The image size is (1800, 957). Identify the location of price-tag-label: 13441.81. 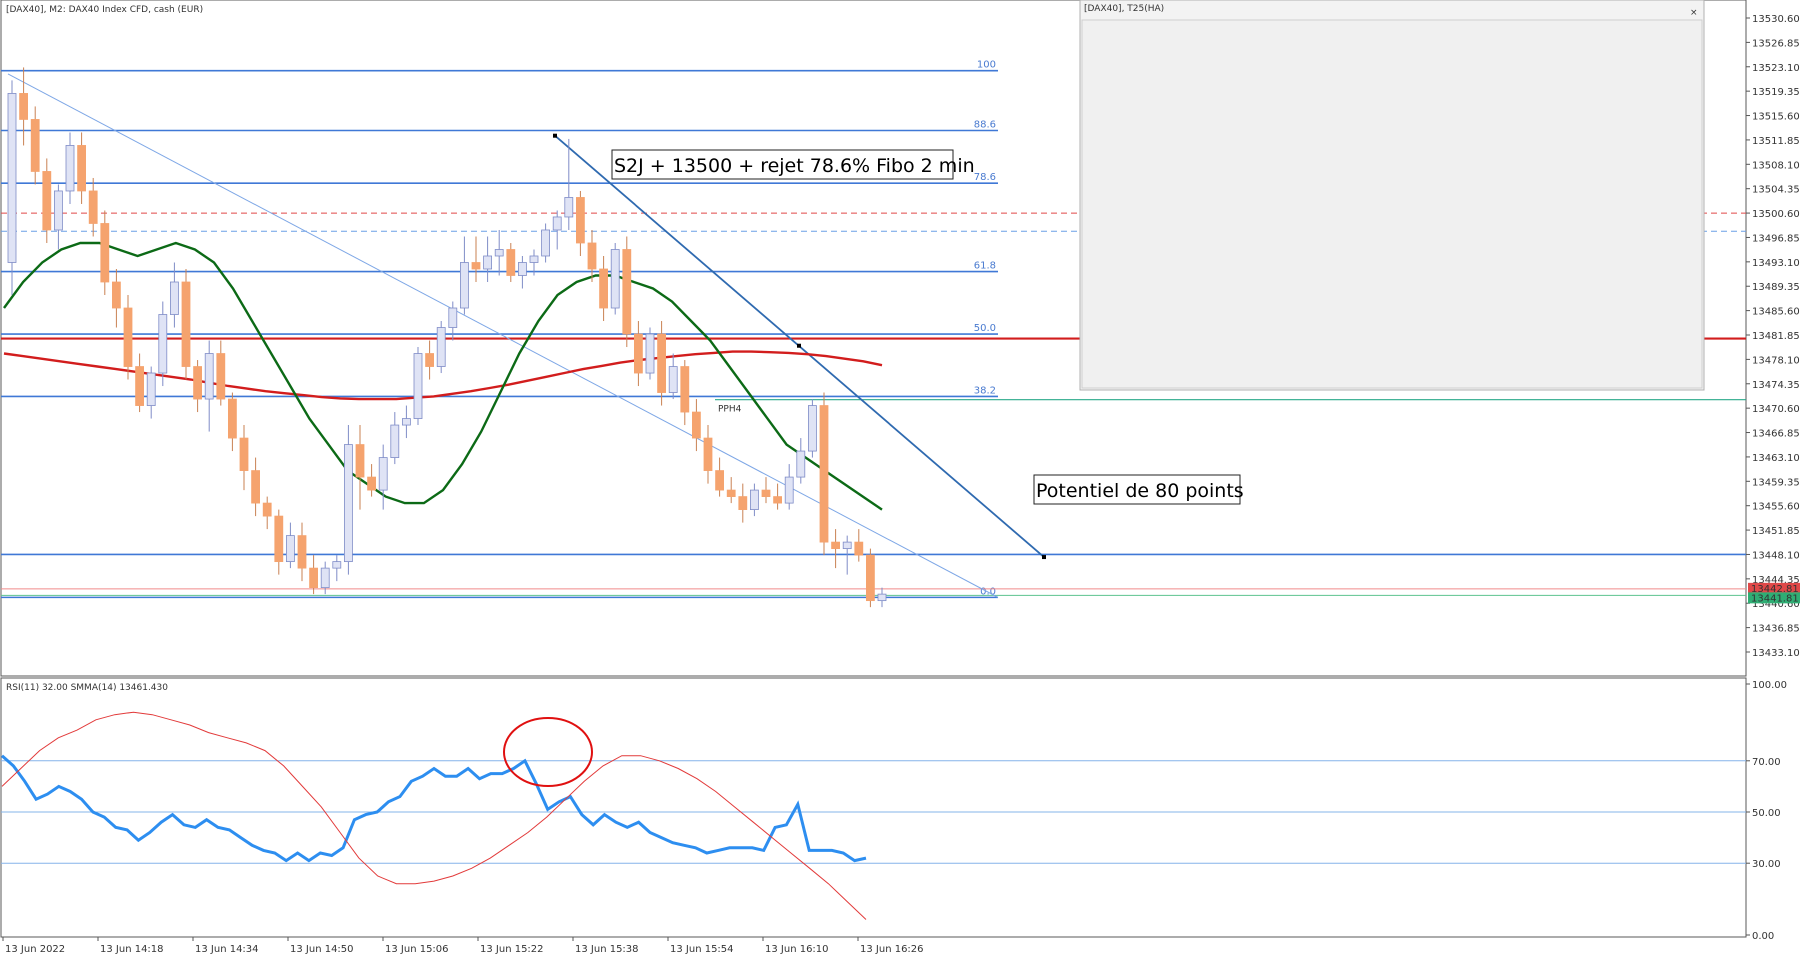
(1775, 598).